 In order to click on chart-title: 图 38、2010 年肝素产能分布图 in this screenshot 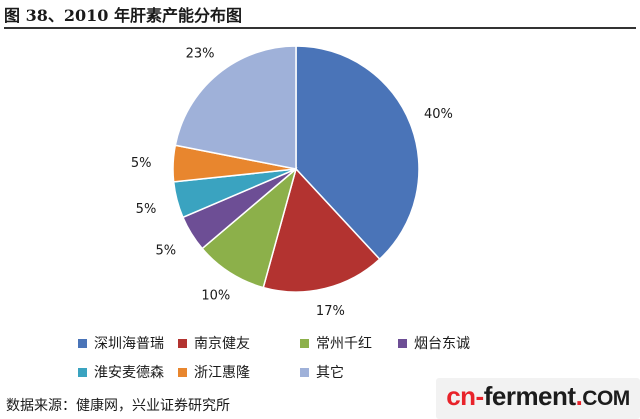, I will do `click(123, 15)`.